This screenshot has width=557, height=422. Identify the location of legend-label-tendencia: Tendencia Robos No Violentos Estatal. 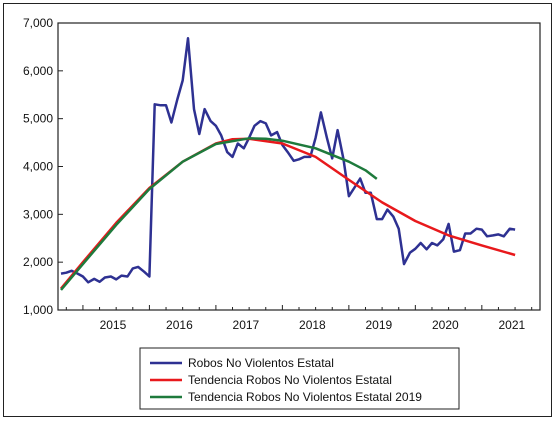
(290, 380).